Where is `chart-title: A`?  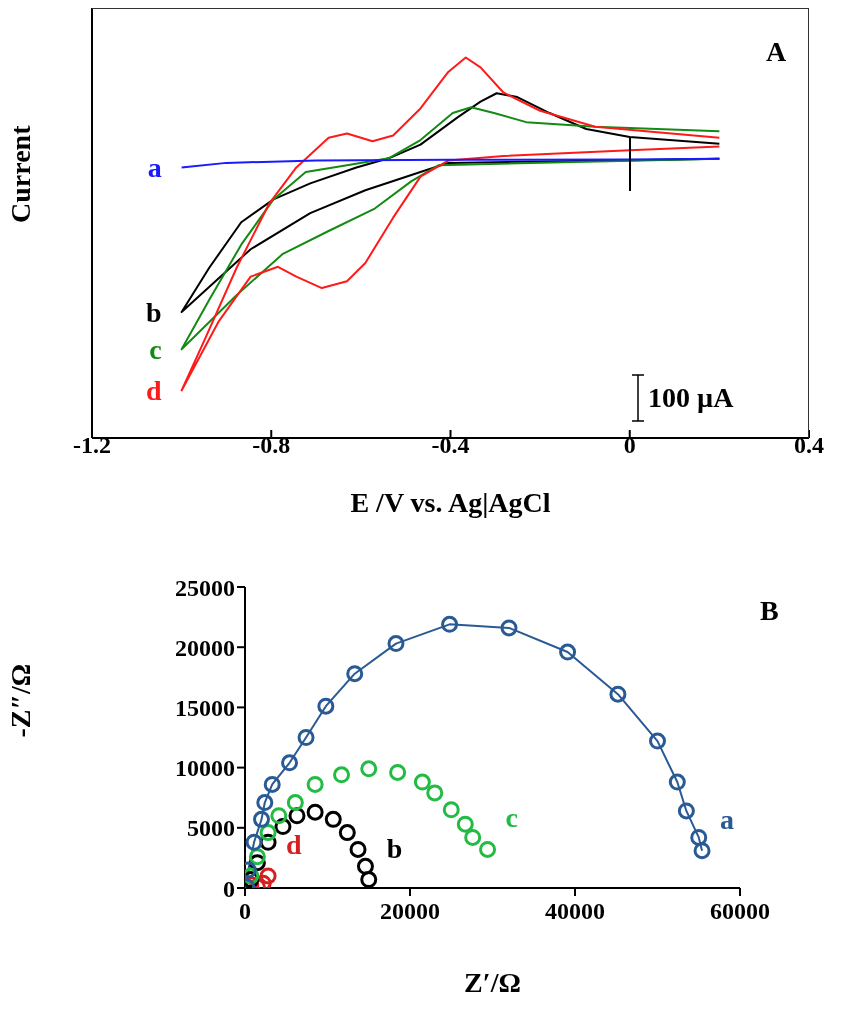
chart-title: A is located at coordinates (776, 52).